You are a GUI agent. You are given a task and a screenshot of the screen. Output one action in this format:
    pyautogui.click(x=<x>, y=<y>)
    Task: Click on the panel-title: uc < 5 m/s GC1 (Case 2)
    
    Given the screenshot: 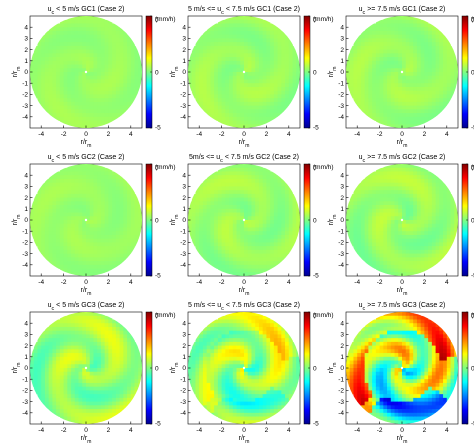 What is the action you would take?
    pyautogui.click(x=86, y=11)
    